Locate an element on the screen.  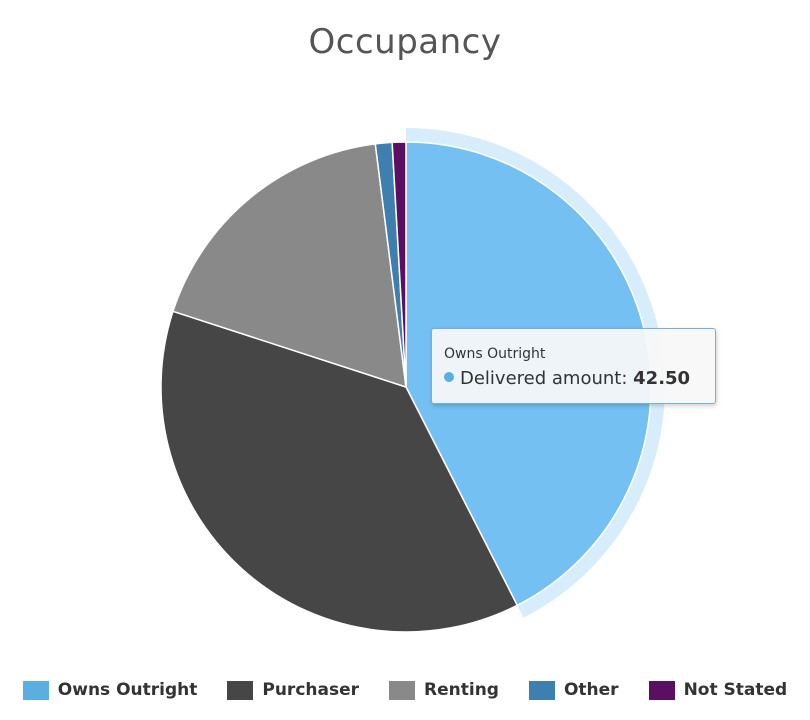
legend-item-purchaser: Purchaser is located at coordinates (293, 690).